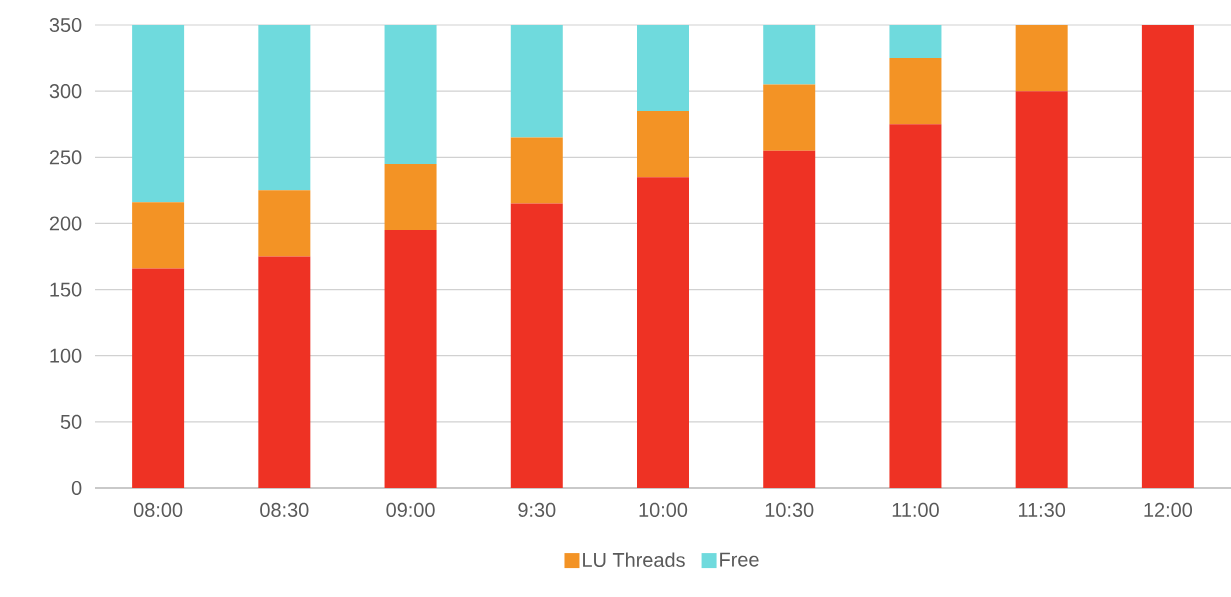 The image size is (1231, 597). I want to click on y-tick-label: 0, so click(76, 488).